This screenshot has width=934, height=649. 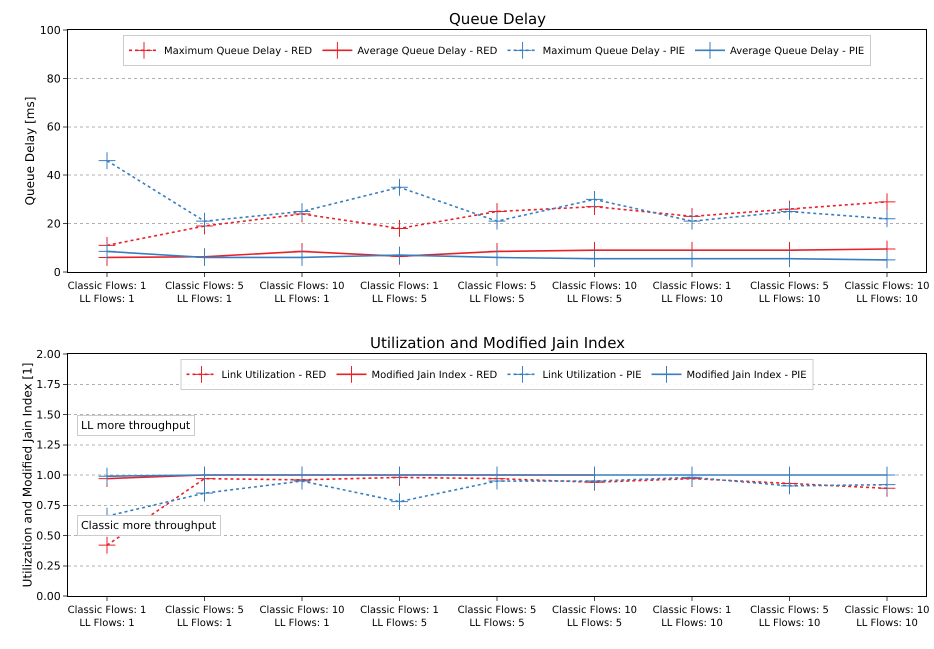 I want to click on y-tick-label: 1.50, so click(x=48, y=415).